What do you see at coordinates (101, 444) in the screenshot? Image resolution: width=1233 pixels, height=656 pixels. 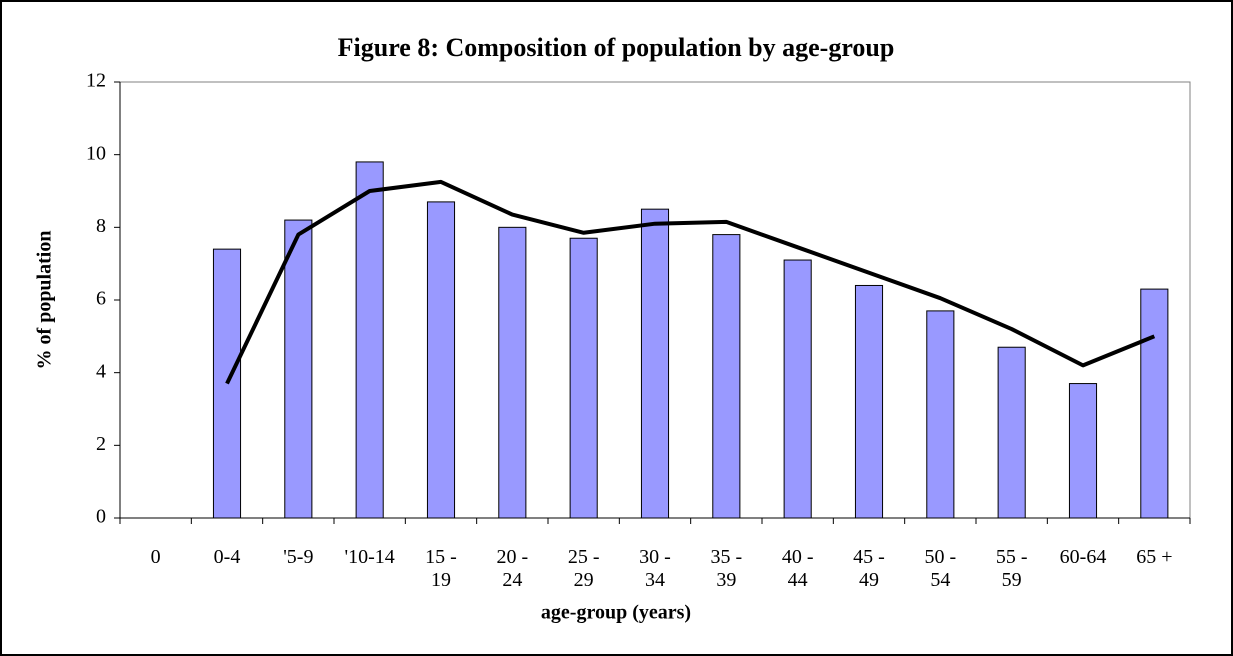 I see `y-tick-label: 2` at bounding box center [101, 444].